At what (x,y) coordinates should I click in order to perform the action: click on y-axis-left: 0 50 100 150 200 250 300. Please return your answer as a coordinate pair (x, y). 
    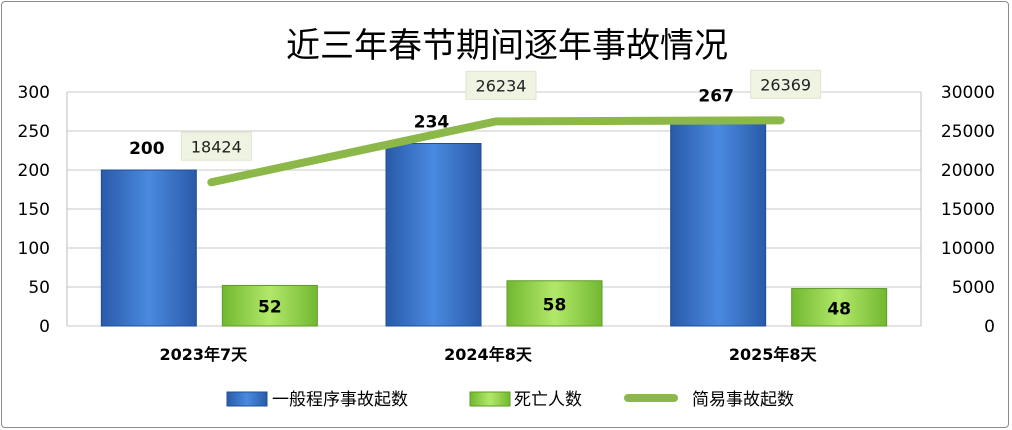
    Looking at the image, I should click on (34, 210).